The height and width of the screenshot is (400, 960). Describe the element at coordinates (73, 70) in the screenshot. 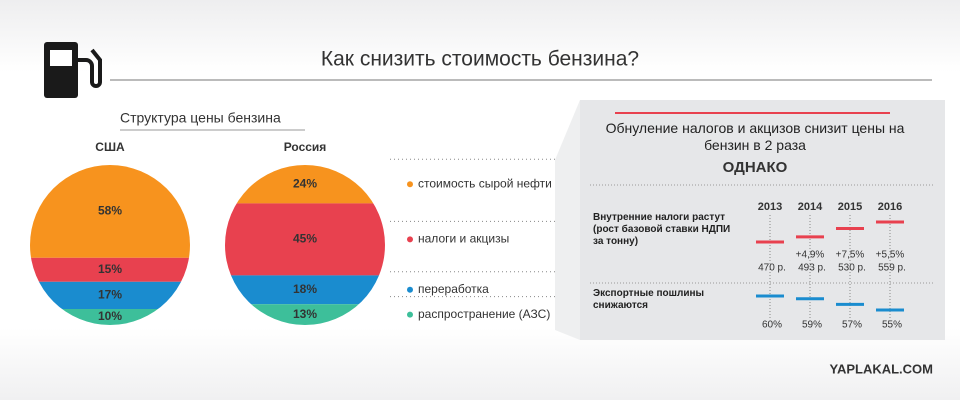

I see `fuel-pump-icon` at that location.